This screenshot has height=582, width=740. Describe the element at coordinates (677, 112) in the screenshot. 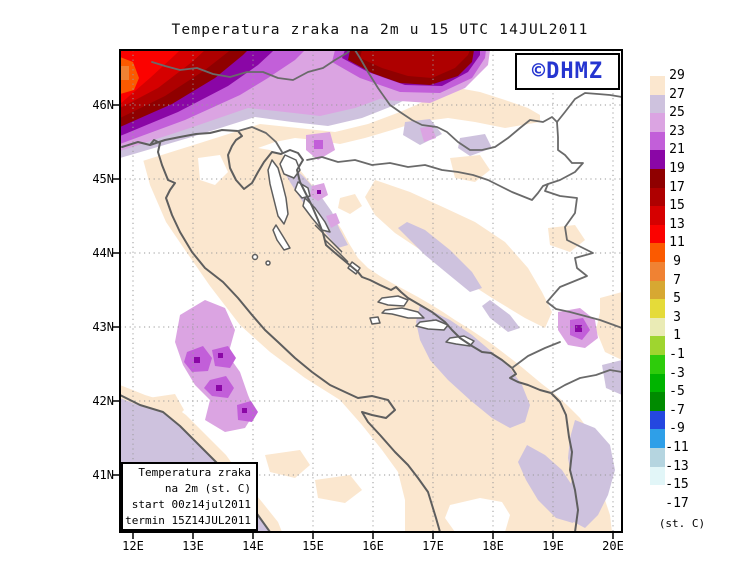

I see `colorbar-label: 25` at that location.